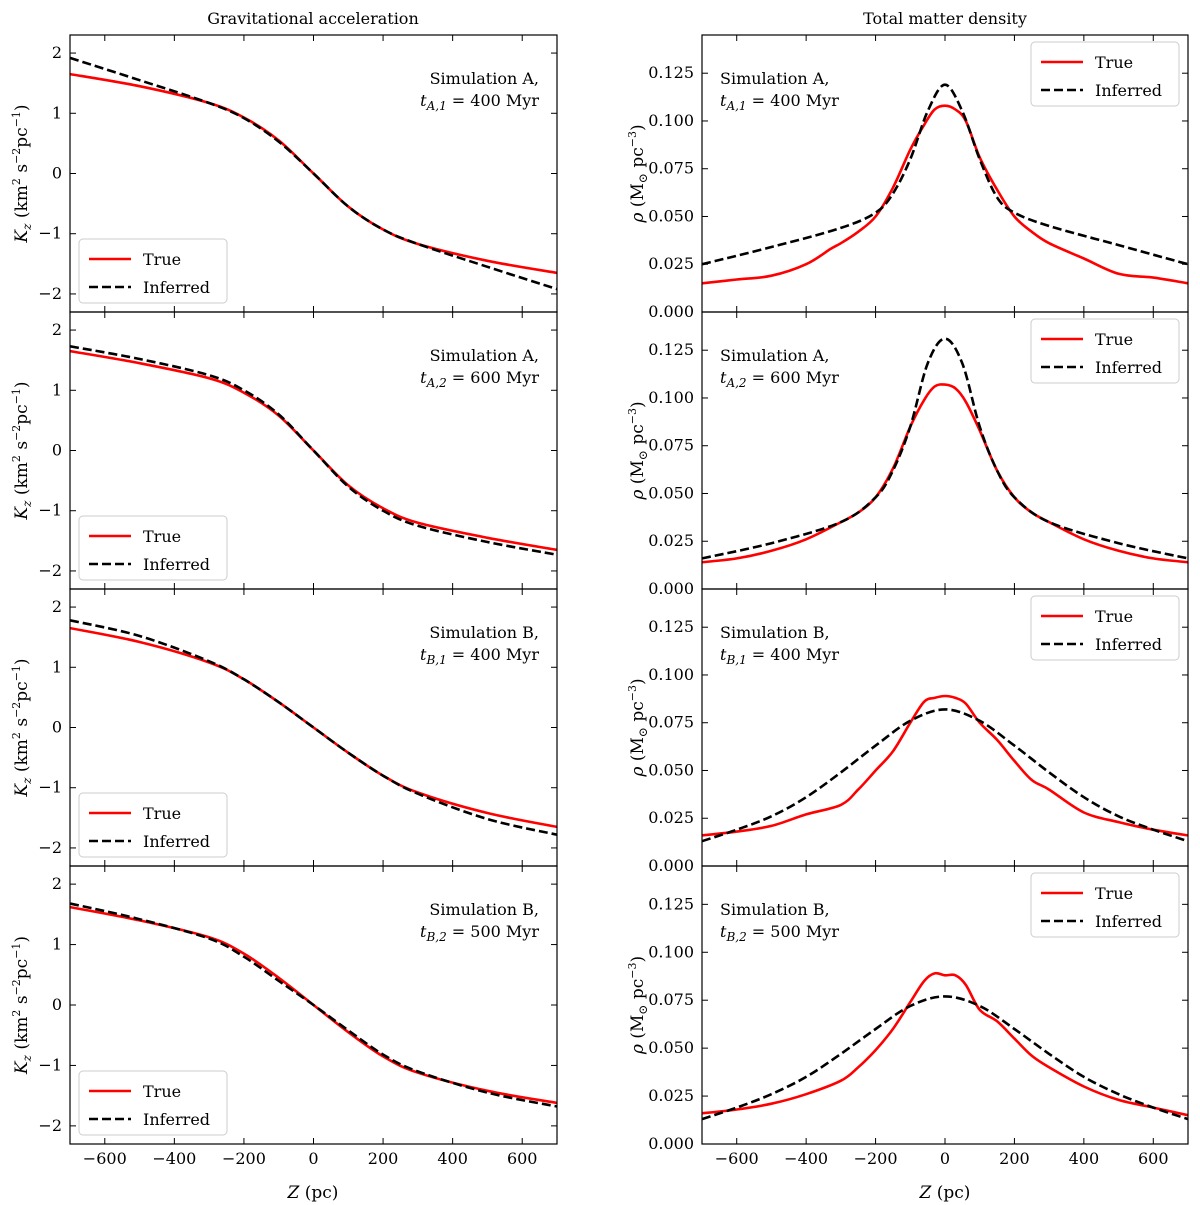 The width and height of the screenshot is (1200, 1205). Describe the element at coordinates (479, 656) in the screenshot. I see `annotation-time: tB,1 = 400 Myr` at that location.